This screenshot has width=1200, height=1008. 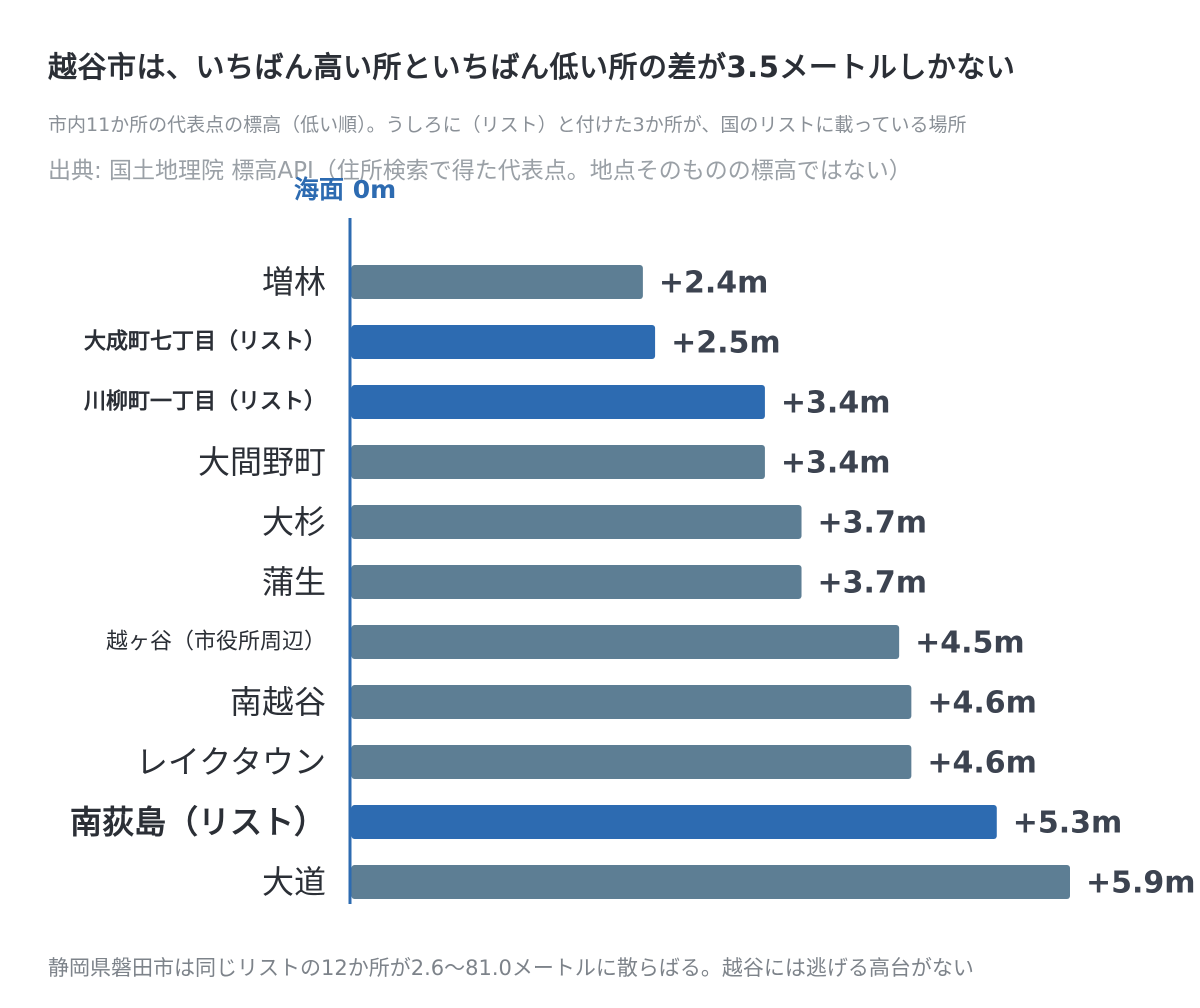 What do you see at coordinates (294, 522) in the screenshot?
I see `category-label: 大杉` at bounding box center [294, 522].